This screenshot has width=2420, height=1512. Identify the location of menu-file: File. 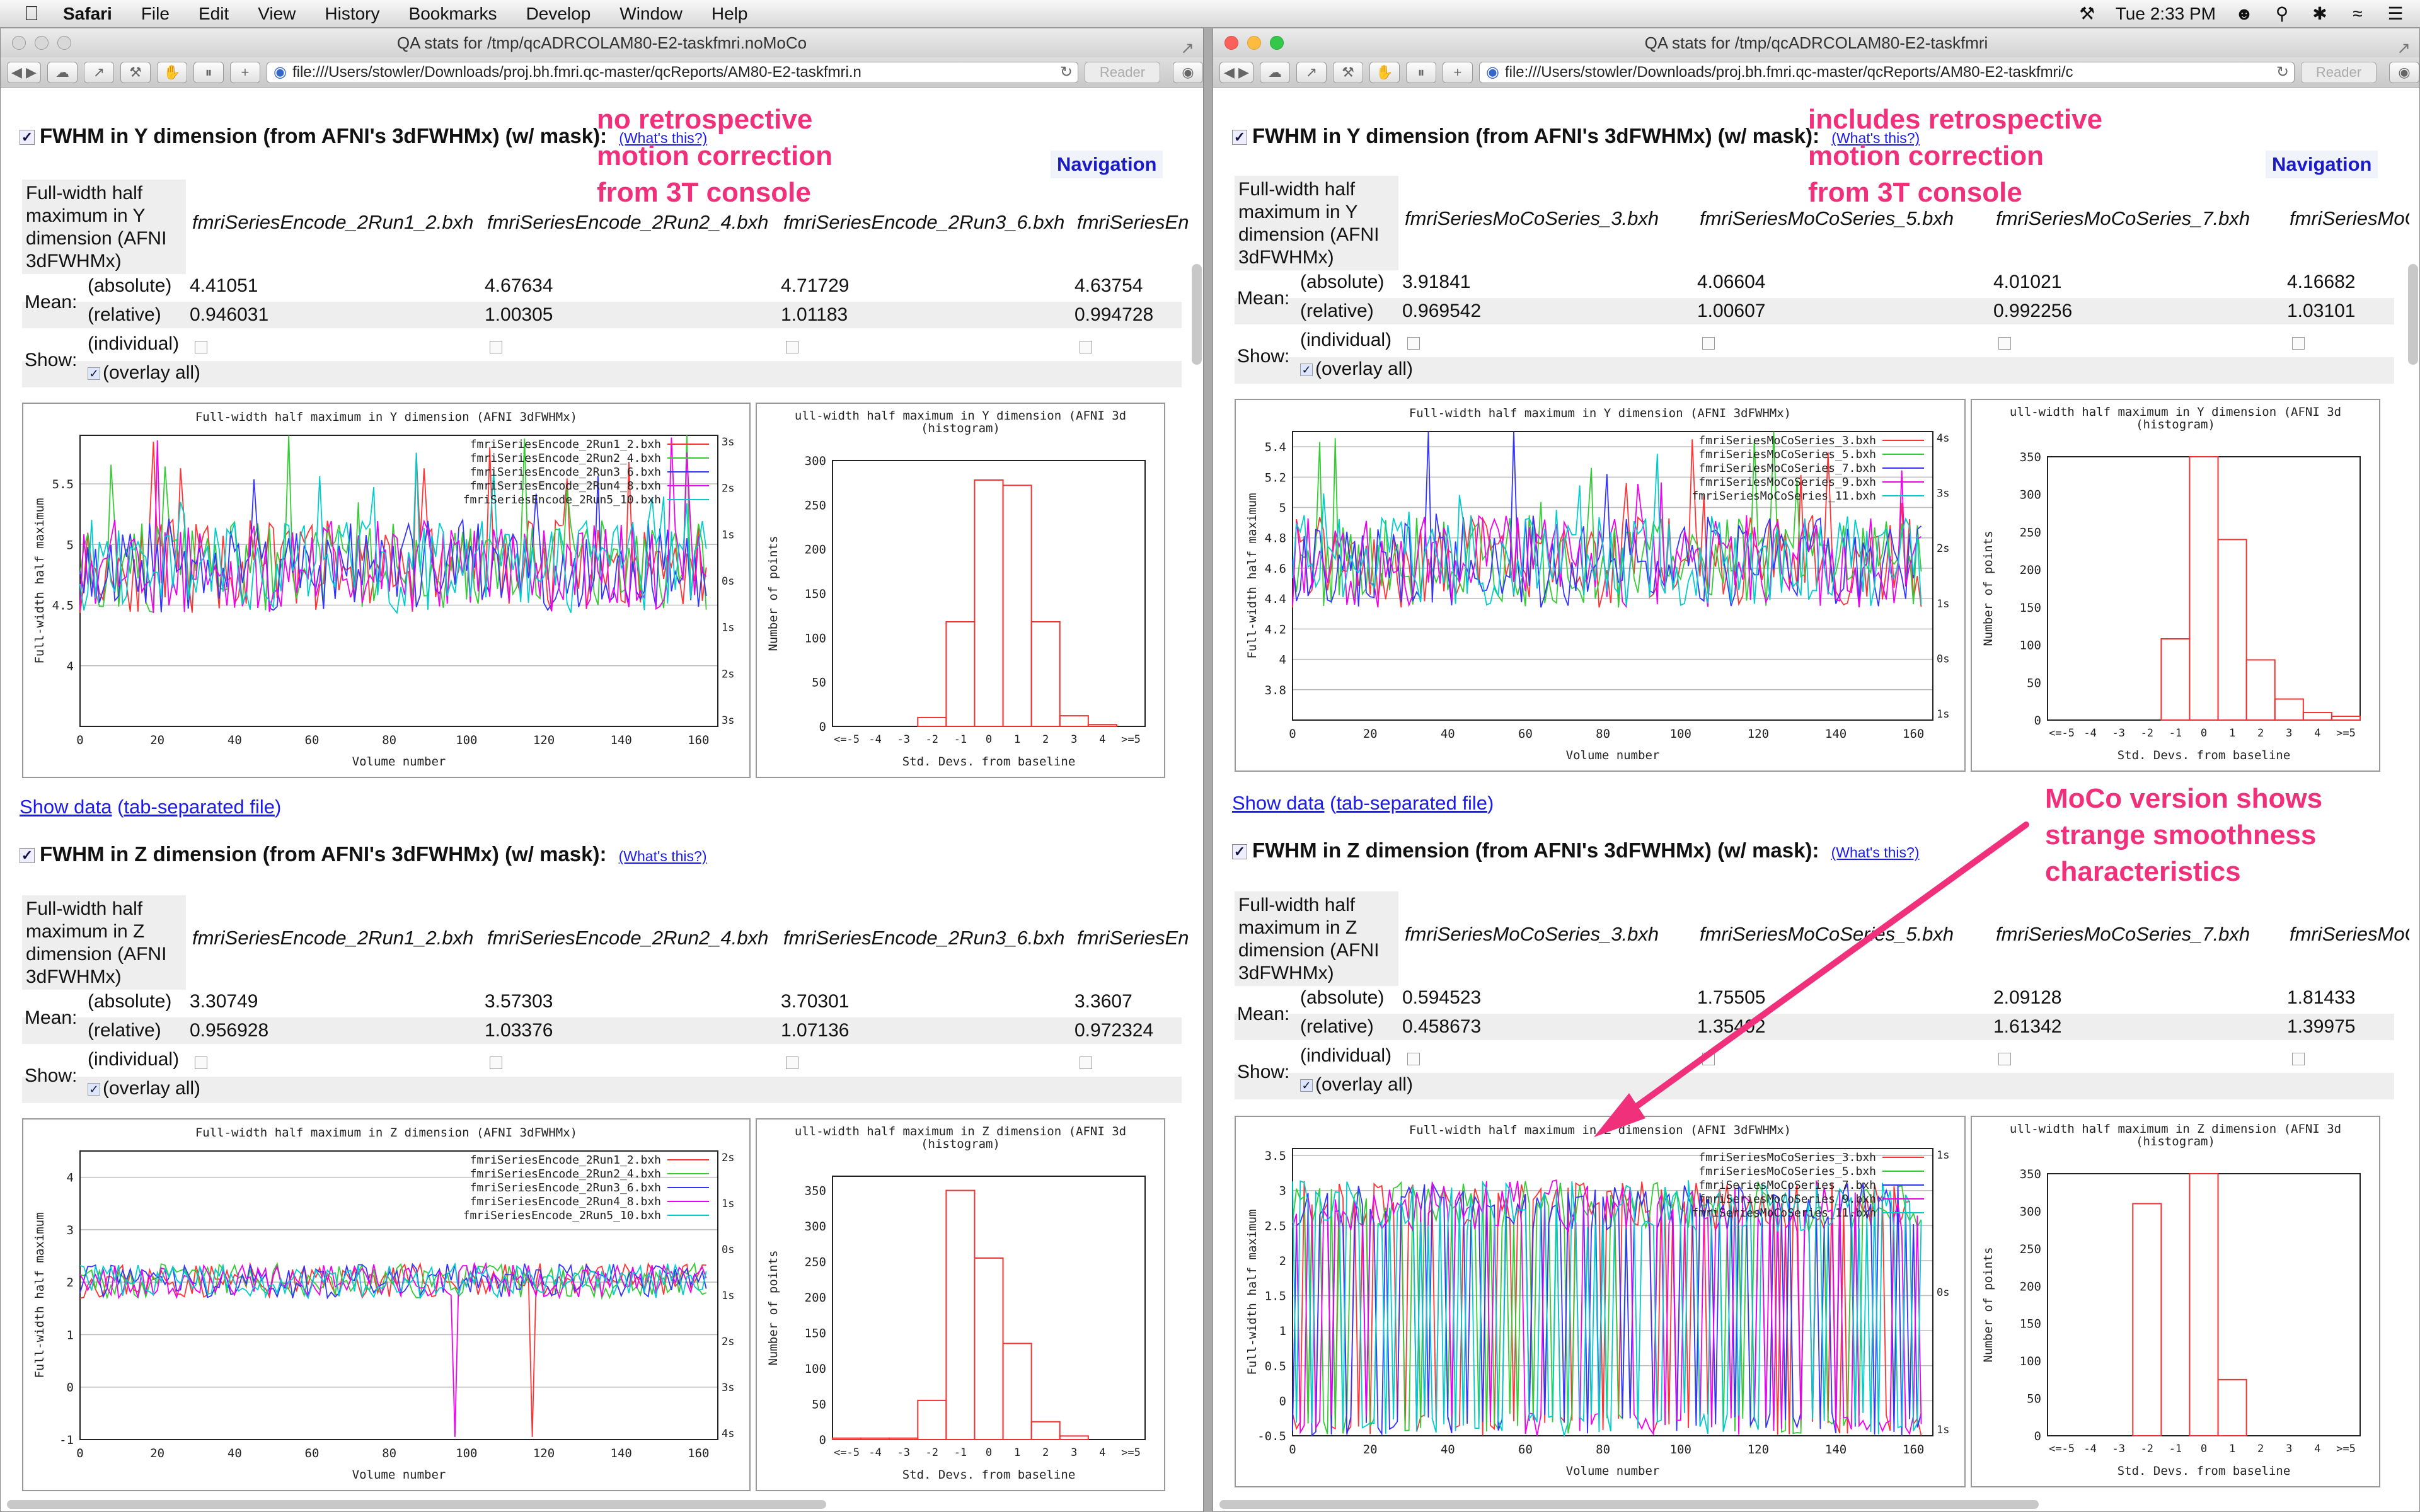
(155, 13).